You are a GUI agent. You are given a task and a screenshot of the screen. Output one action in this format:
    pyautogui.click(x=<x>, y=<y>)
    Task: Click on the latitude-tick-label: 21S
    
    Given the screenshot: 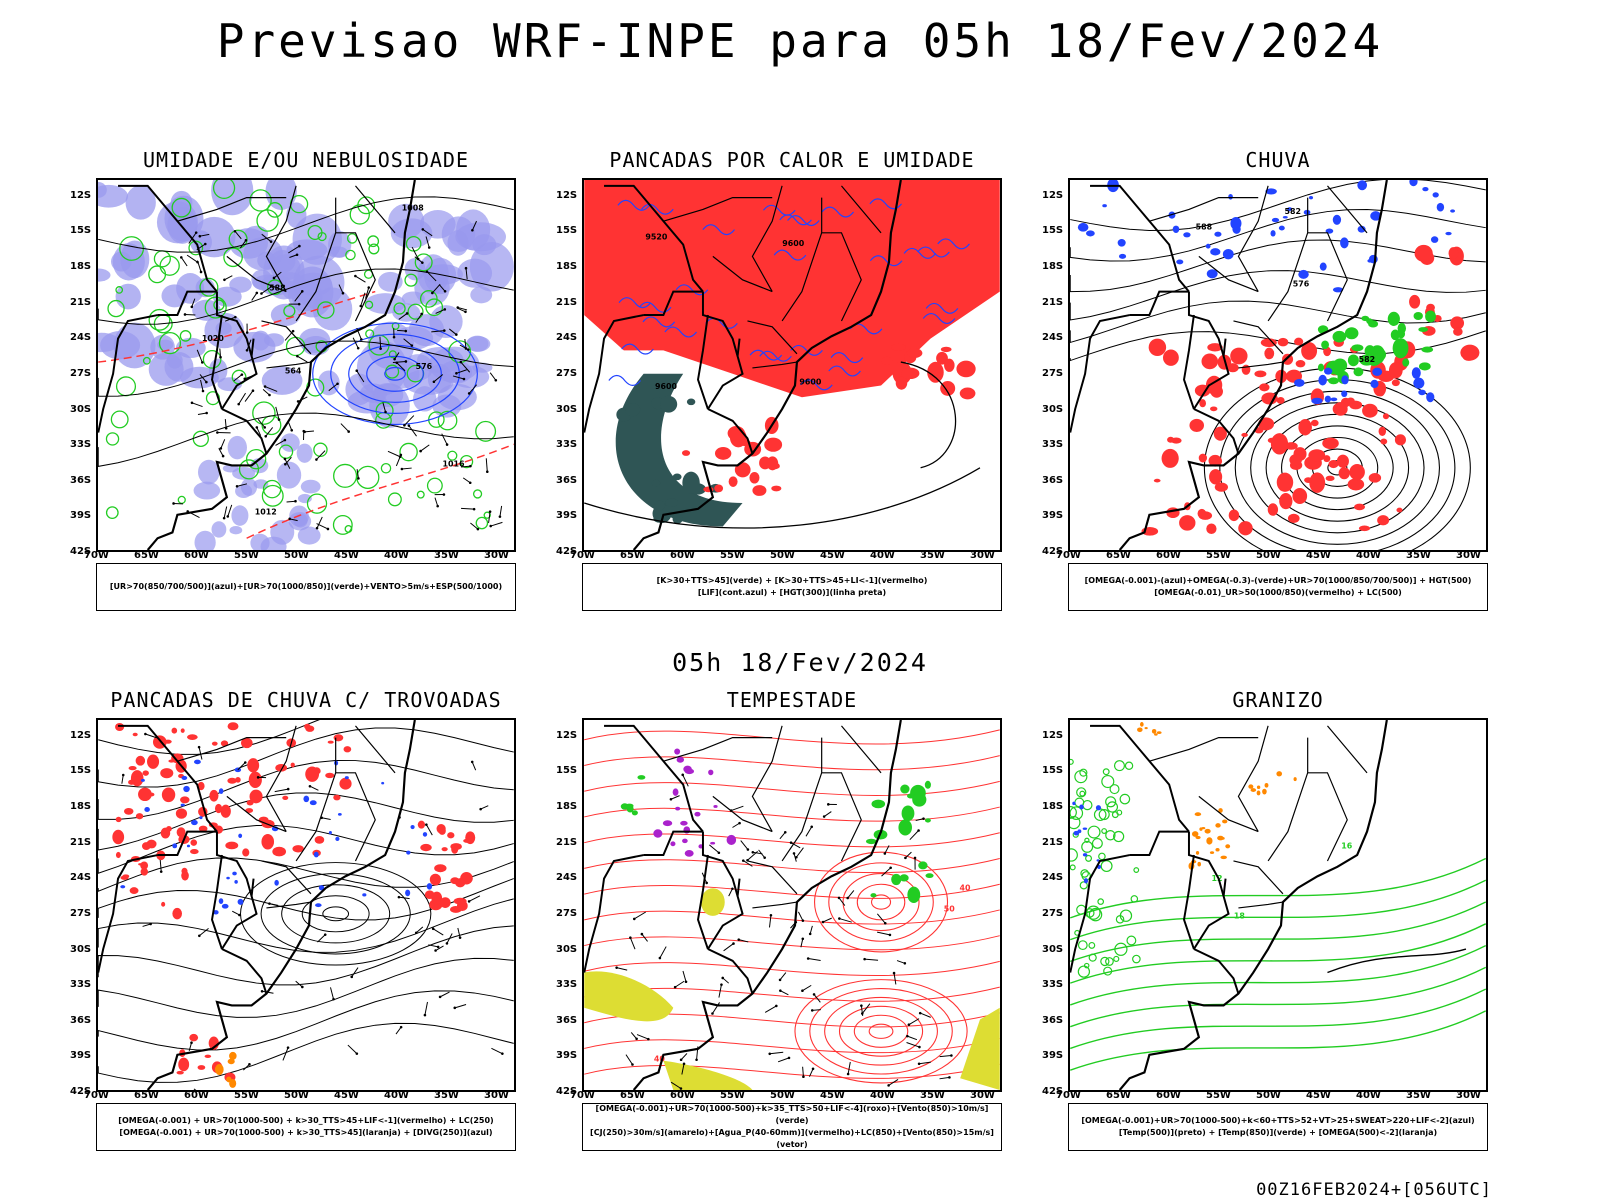 What is the action you would take?
    pyautogui.click(x=567, y=842)
    